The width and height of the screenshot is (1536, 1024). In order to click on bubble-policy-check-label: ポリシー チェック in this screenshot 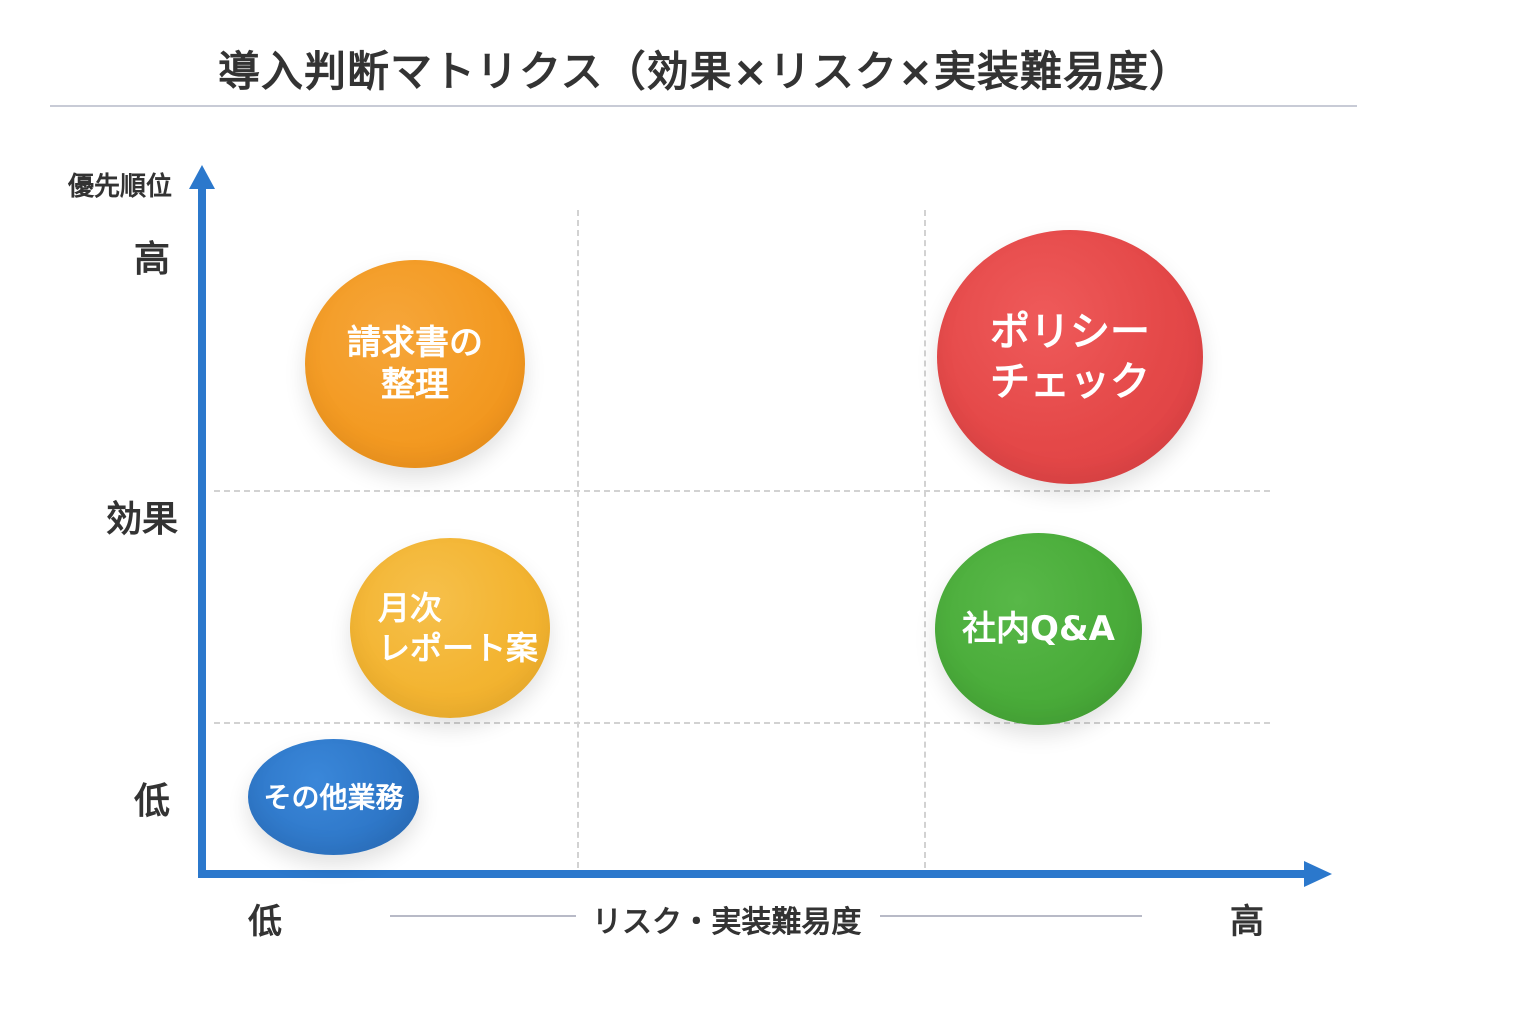, I will do `click(1070, 357)`.